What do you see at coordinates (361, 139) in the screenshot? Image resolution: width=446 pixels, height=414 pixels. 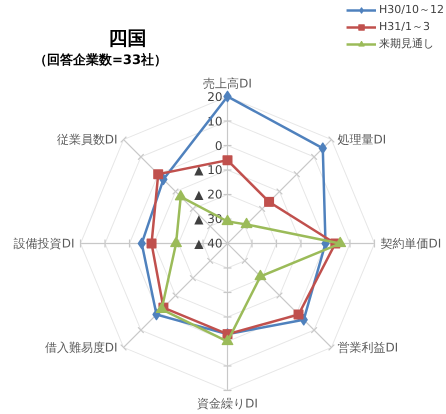 I see `spoke-label: 処理量DI` at bounding box center [361, 139].